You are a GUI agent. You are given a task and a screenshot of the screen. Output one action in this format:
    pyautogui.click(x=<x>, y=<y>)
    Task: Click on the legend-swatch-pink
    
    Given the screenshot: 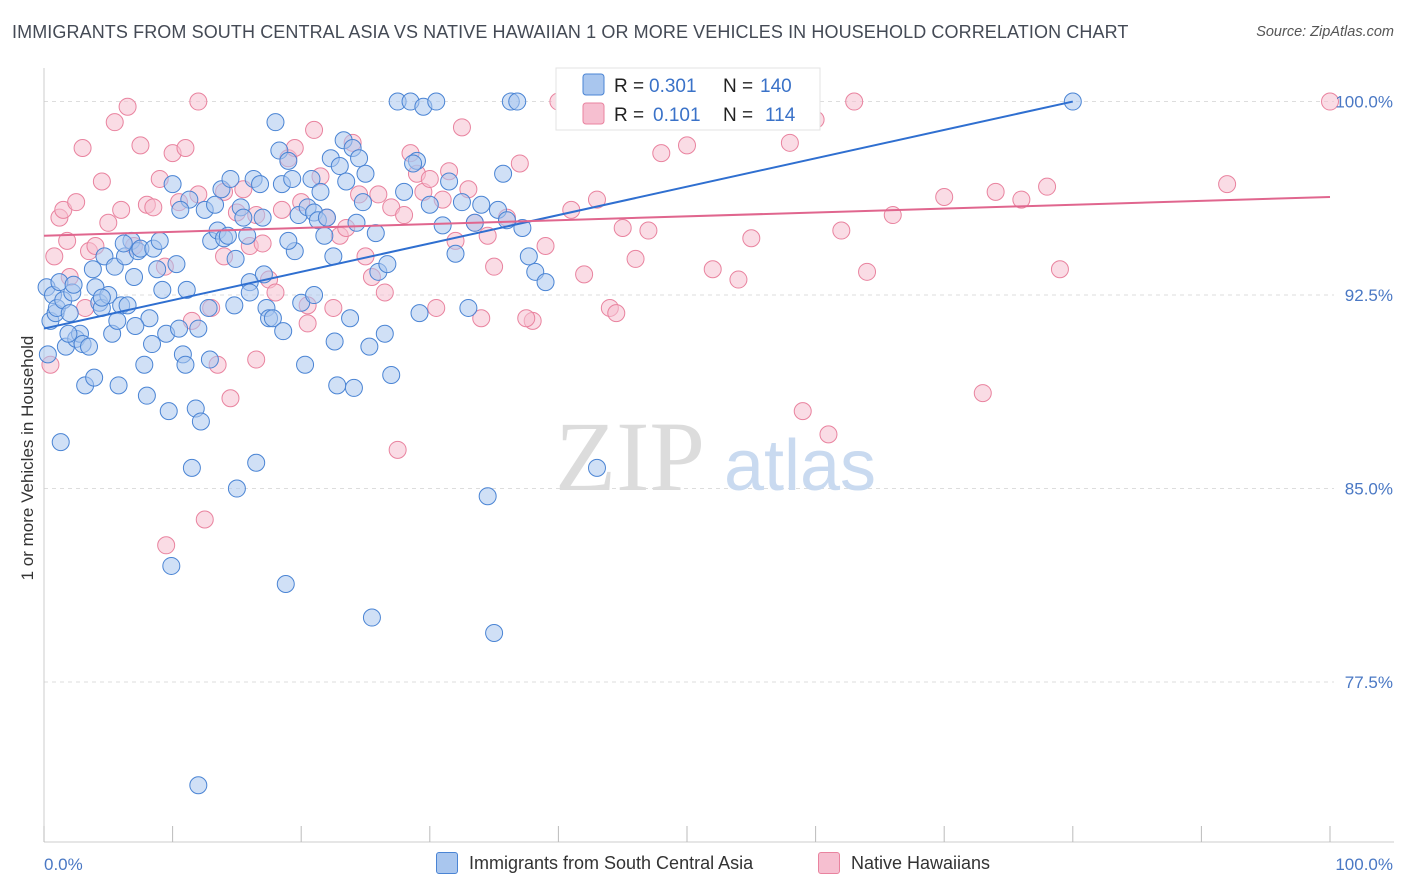 What is the action you would take?
    pyautogui.click(x=829, y=863)
    